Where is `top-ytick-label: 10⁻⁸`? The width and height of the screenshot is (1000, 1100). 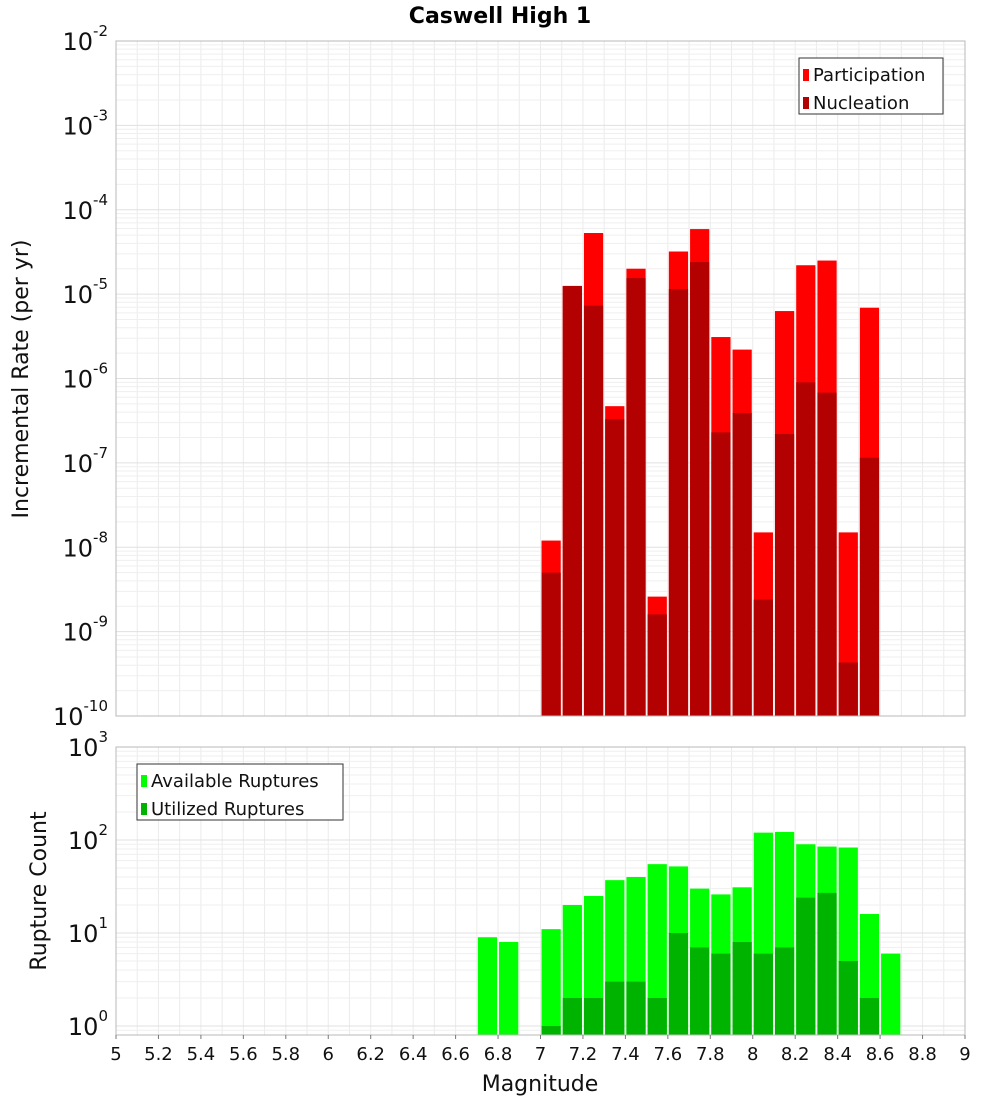
top-ytick-label: 10⁻⁸ is located at coordinates (85, 545).